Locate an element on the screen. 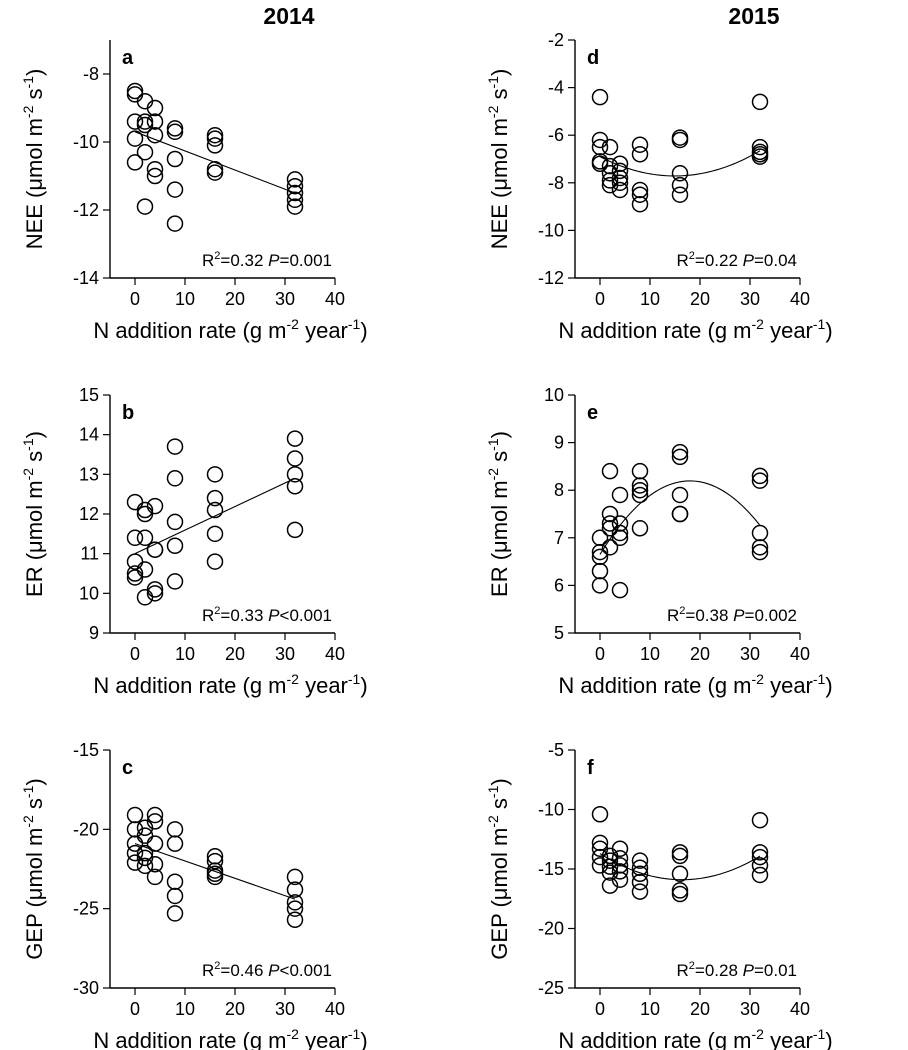  y-tick-label: -12 is located at coordinates (551, 278).